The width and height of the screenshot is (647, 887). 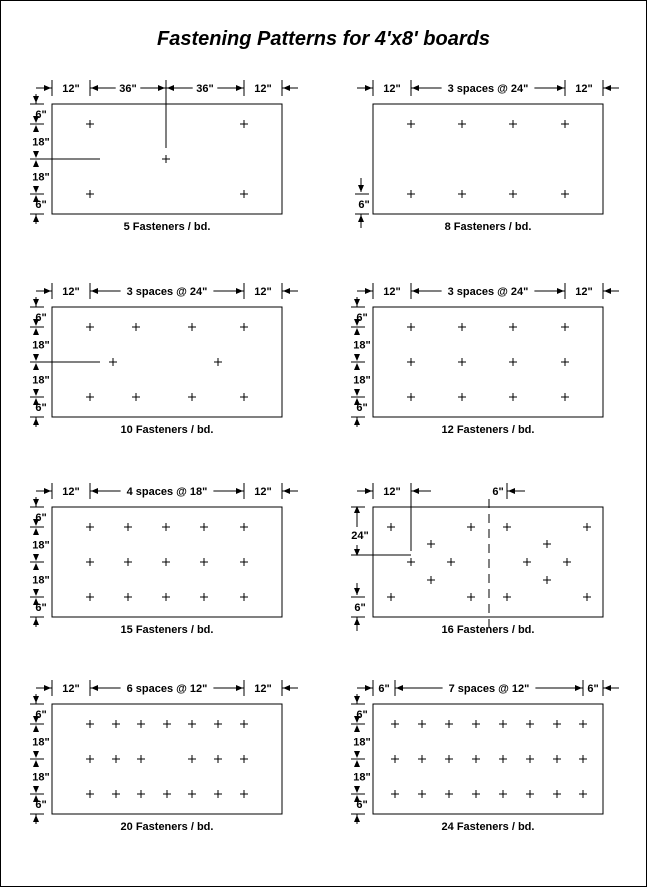 What do you see at coordinates (167, 689) in the screenshot?
I see `dimension-label: 6 spaces @ 12"` at bounding box center [167, 689].